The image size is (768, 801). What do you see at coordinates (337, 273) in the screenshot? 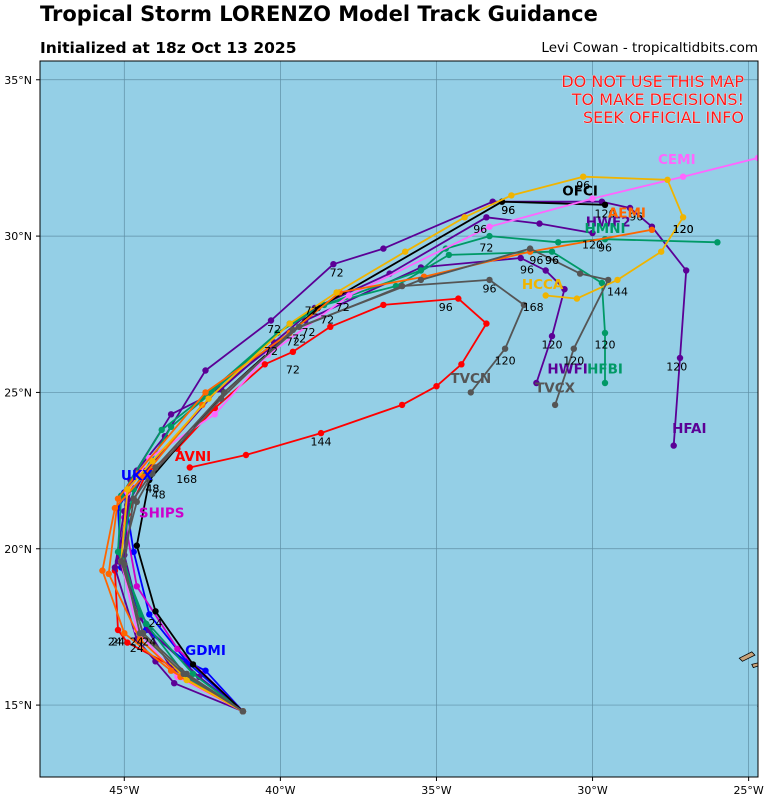
I see `hour-label-hwfi: 72` at bounding box center [337, 273].